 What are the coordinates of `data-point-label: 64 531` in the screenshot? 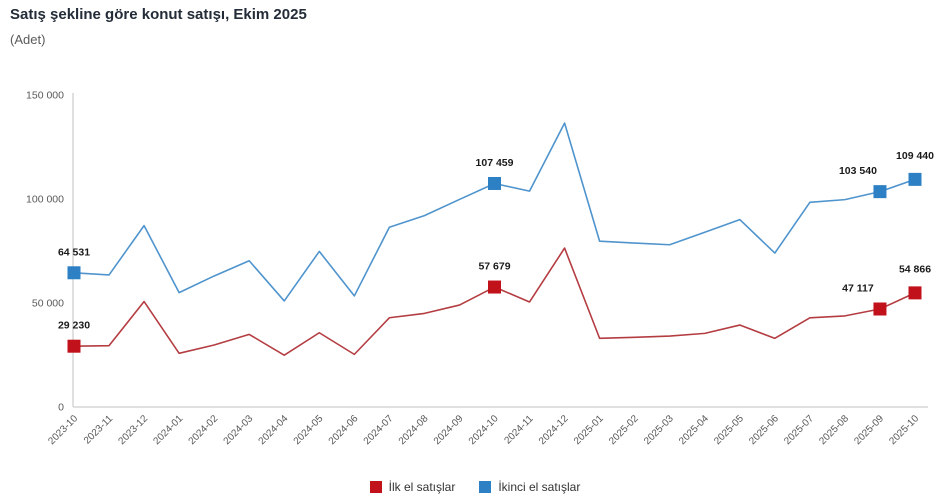 It's located at (74, 252).